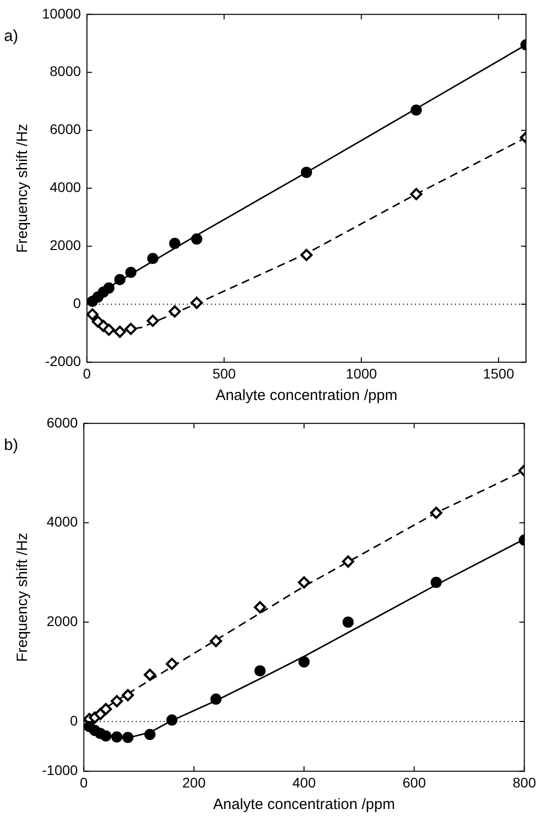  I want to click on x-tick-label: 0, so click(87, 373).